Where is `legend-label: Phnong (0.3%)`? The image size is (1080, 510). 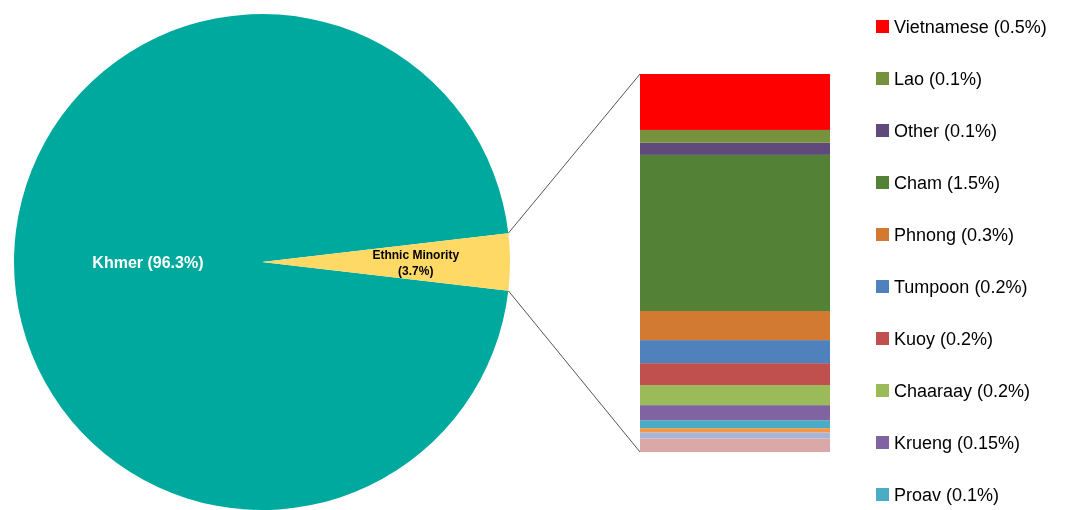 legend-label: Phnong (0.3%) is located at coordinates (954, 235).